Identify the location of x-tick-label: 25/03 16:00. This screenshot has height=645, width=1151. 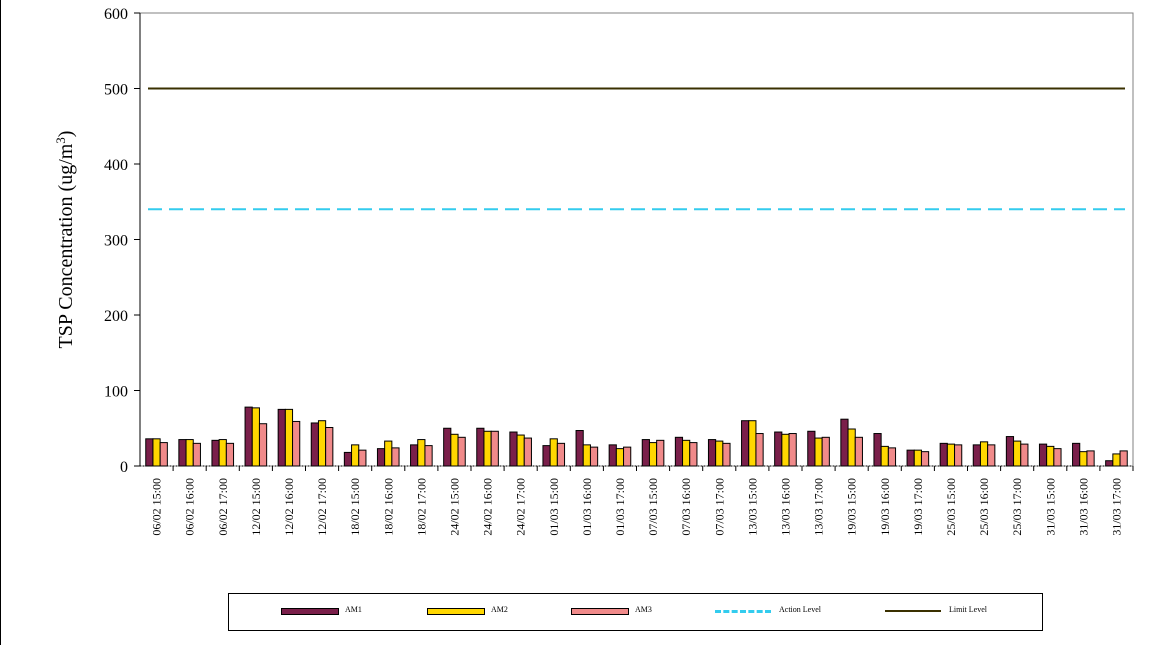
(984, 507).